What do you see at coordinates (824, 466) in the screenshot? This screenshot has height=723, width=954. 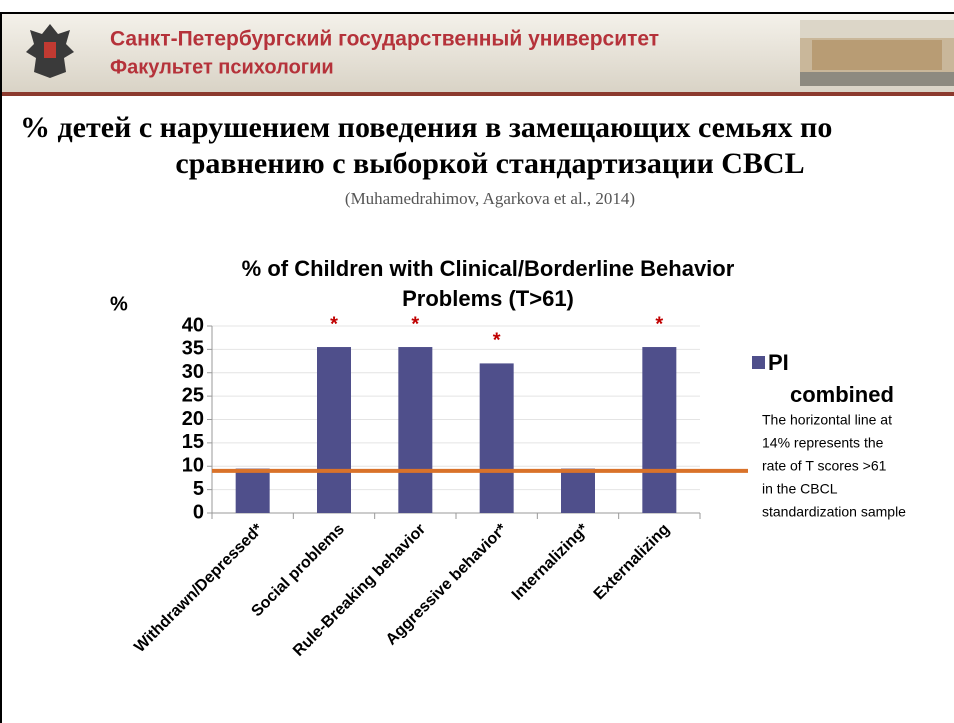 I see `legend-note: rate of T scores >61` at bounding box center [824, 466].